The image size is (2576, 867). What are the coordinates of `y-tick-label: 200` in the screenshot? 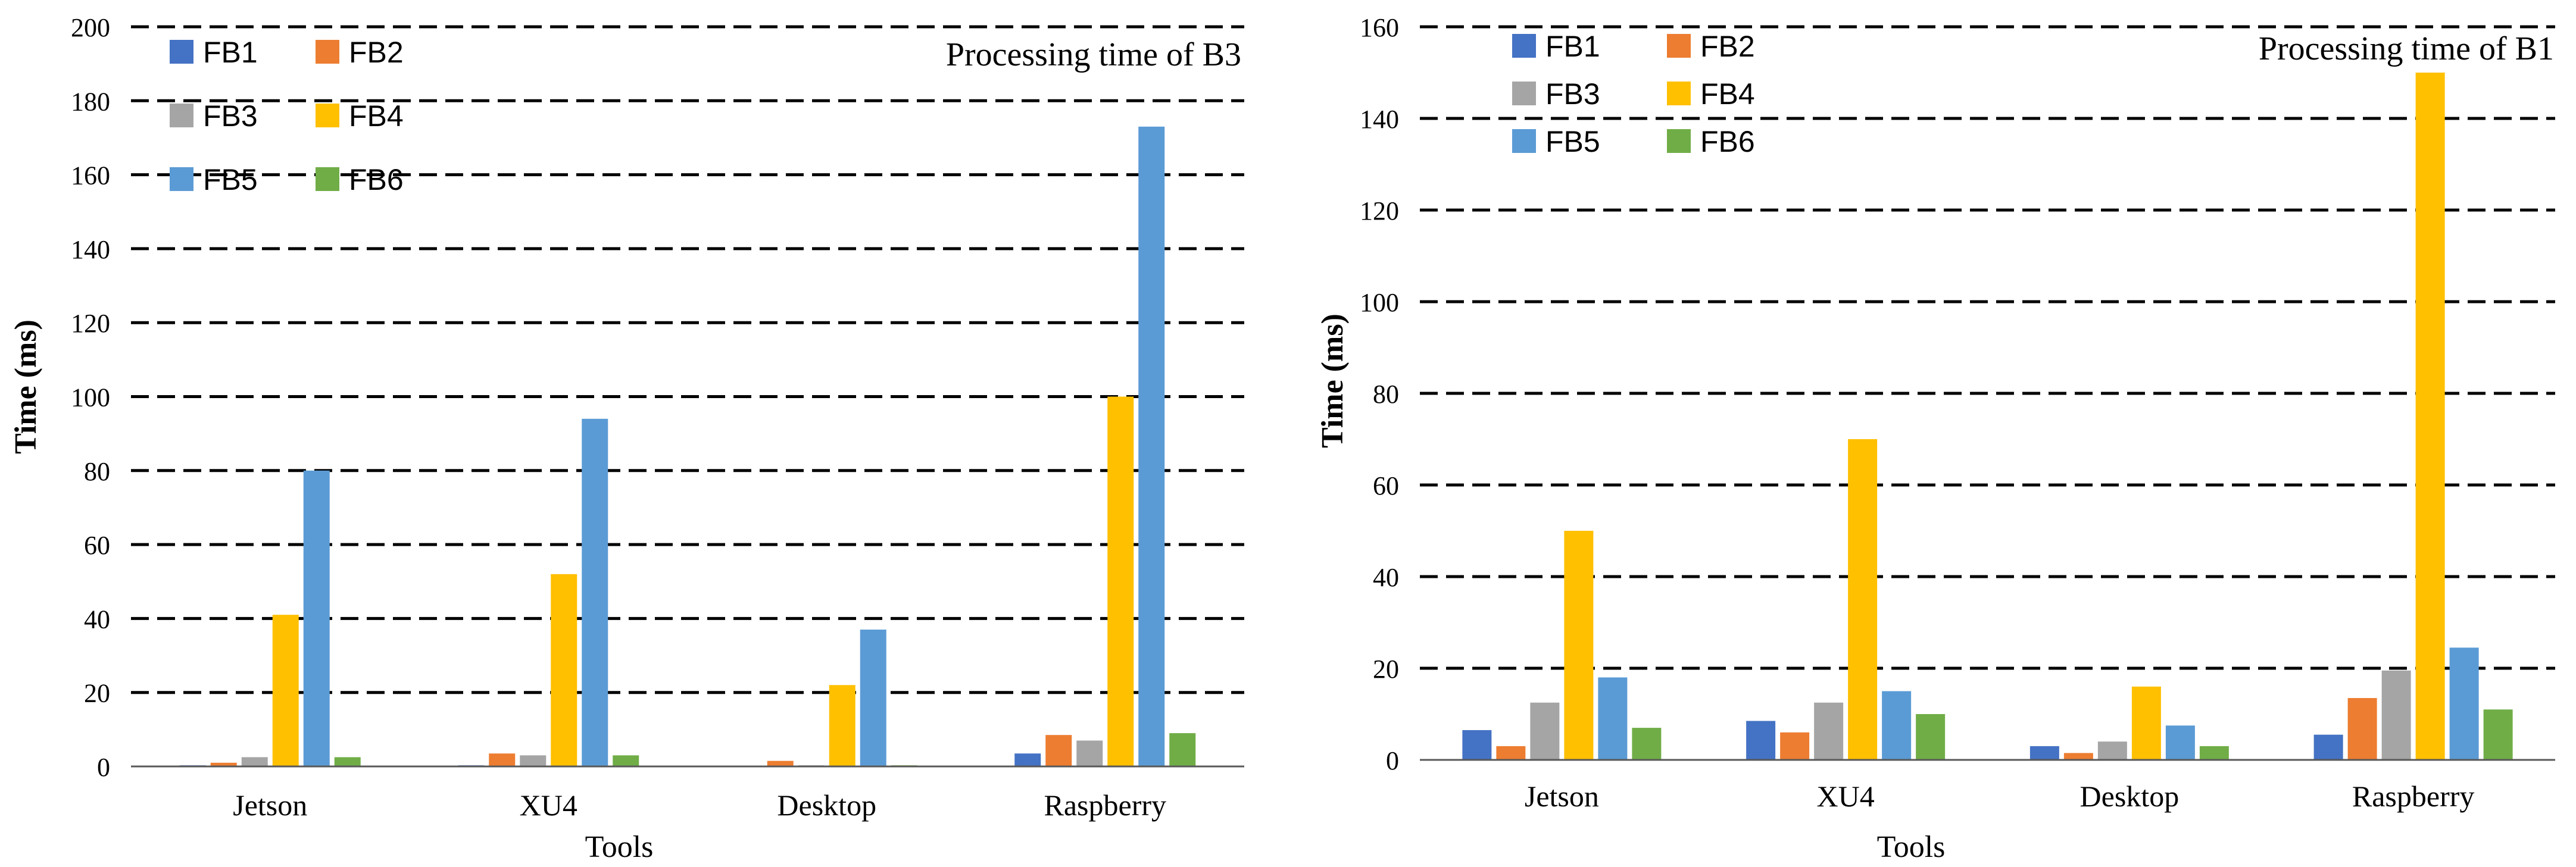 It's located at (90, 27).